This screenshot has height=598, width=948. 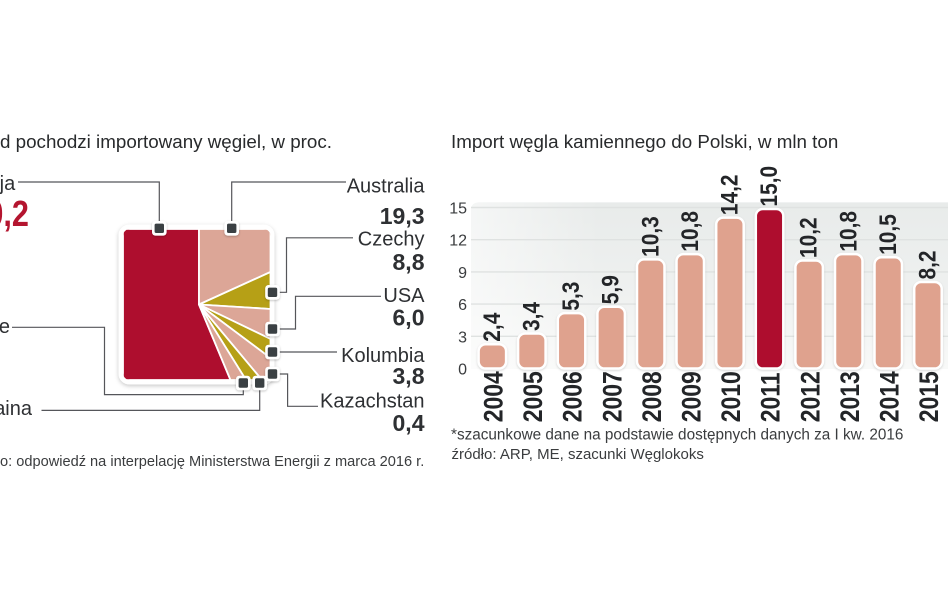 What do you see at coordinates (409, 376) in the screenshot?
I see `svg-text: 3,8` at bounding box center [409, 376].